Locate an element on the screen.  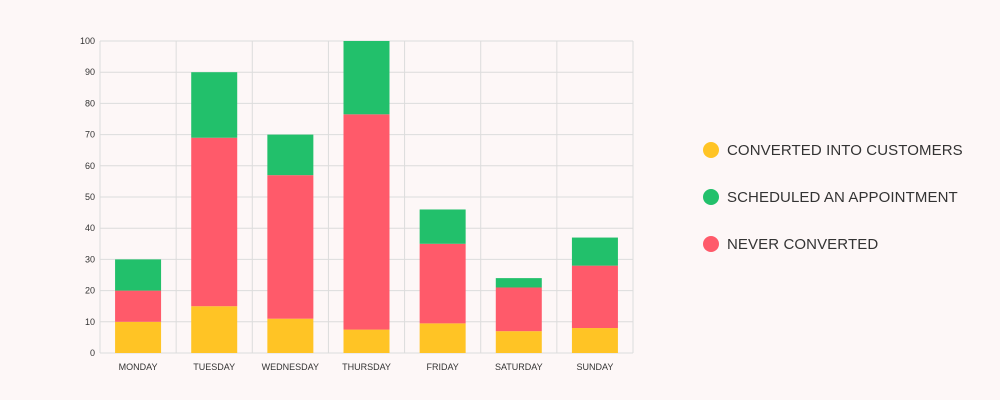
y-tick-label: 30 is located at coordinates (90, 259).